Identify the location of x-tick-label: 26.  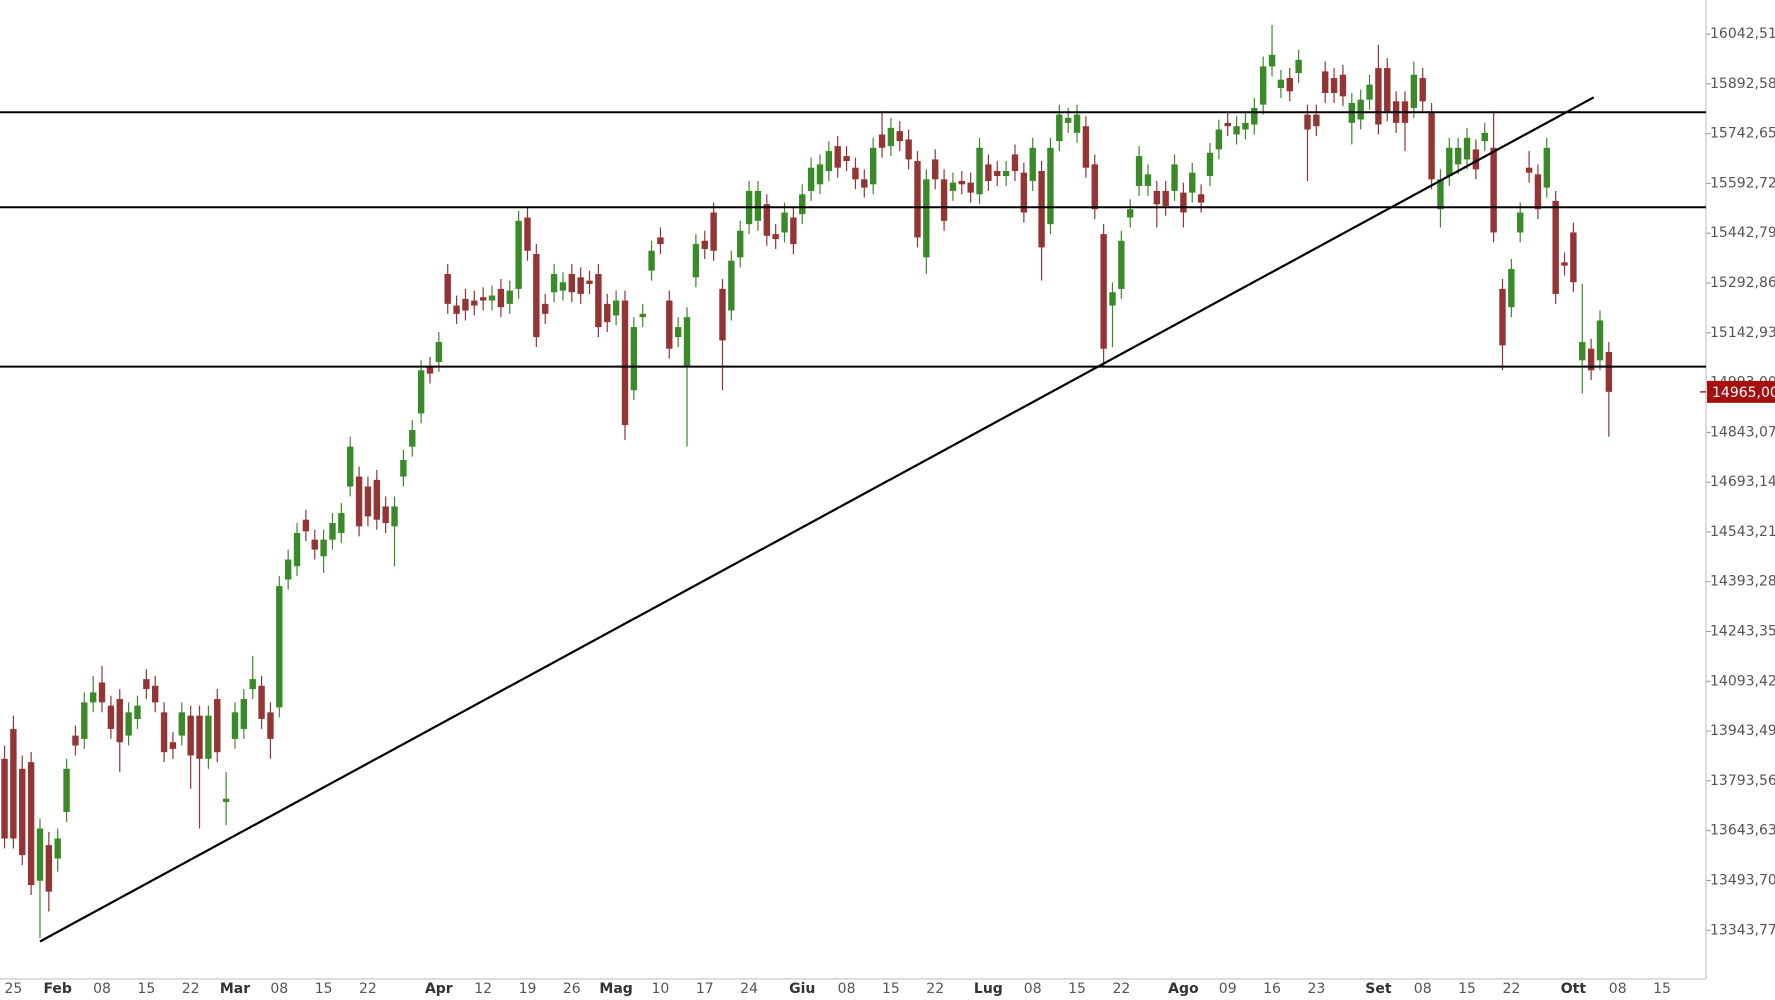
(572, 989).